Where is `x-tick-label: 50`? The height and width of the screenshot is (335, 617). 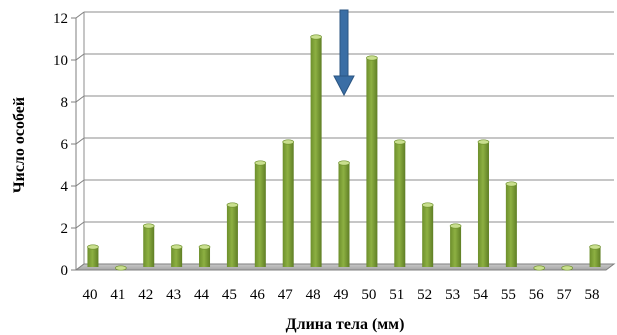 x-tick-label: 50 is located at coordinates (368, 295).